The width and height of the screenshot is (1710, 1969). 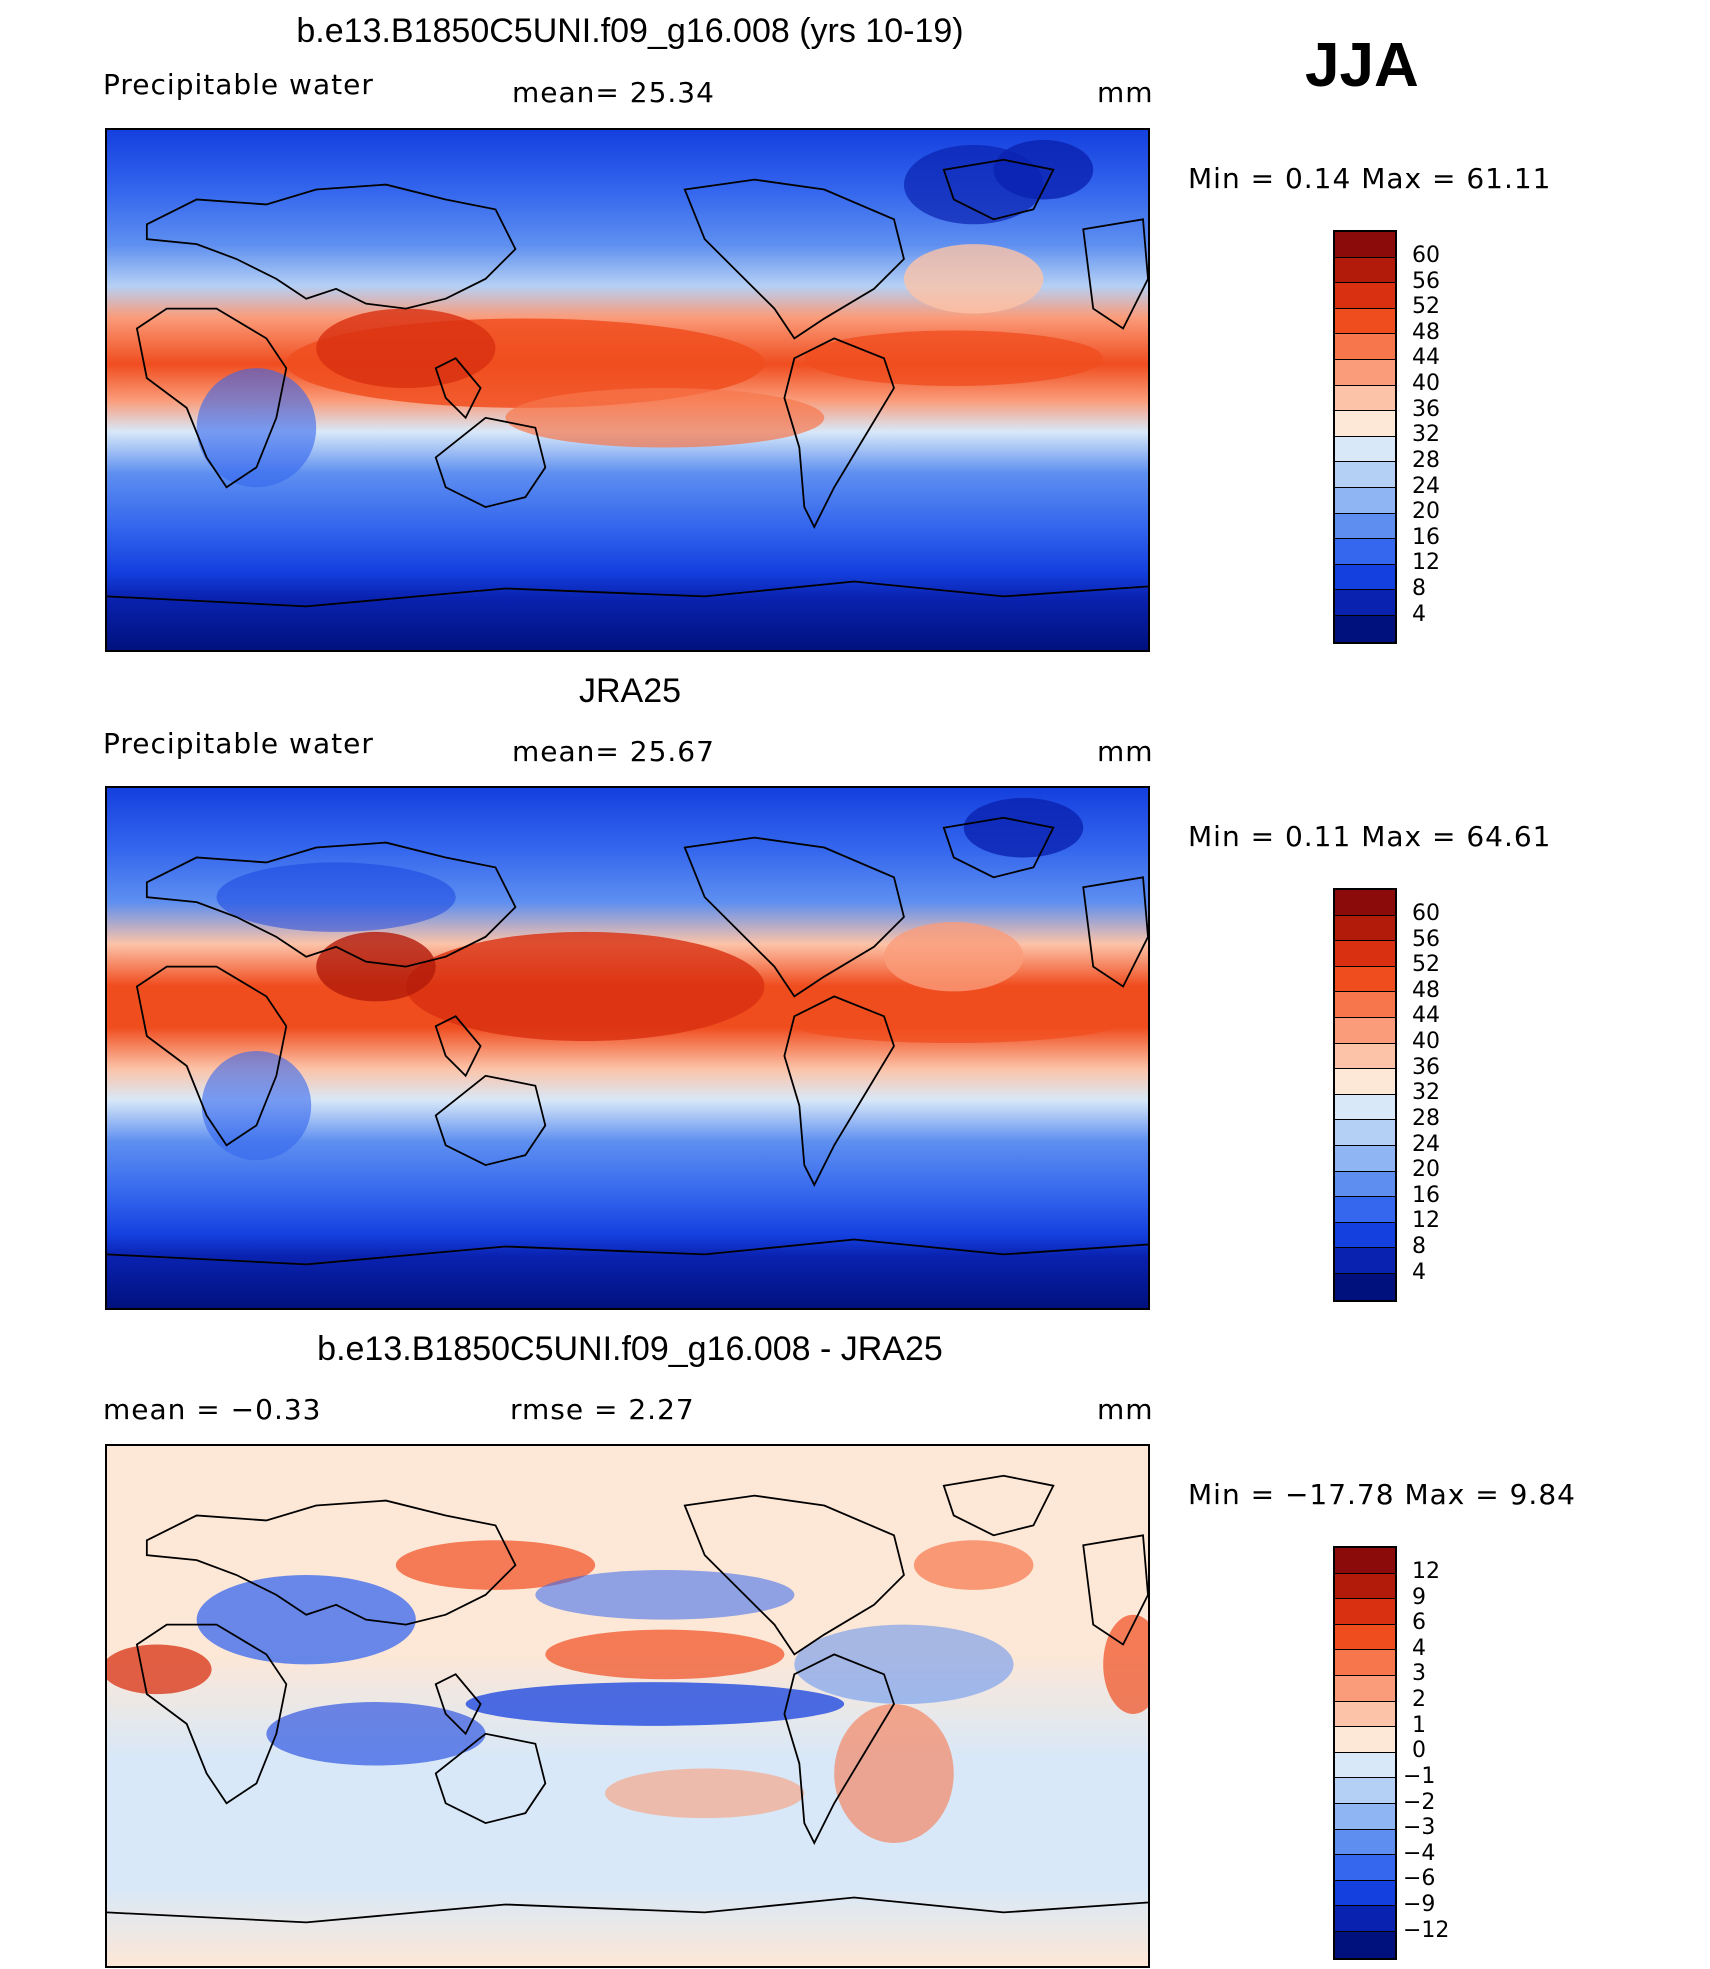 I want to click on panel-3-colorbar-tick: 6, so click(x=1419, y=1622).